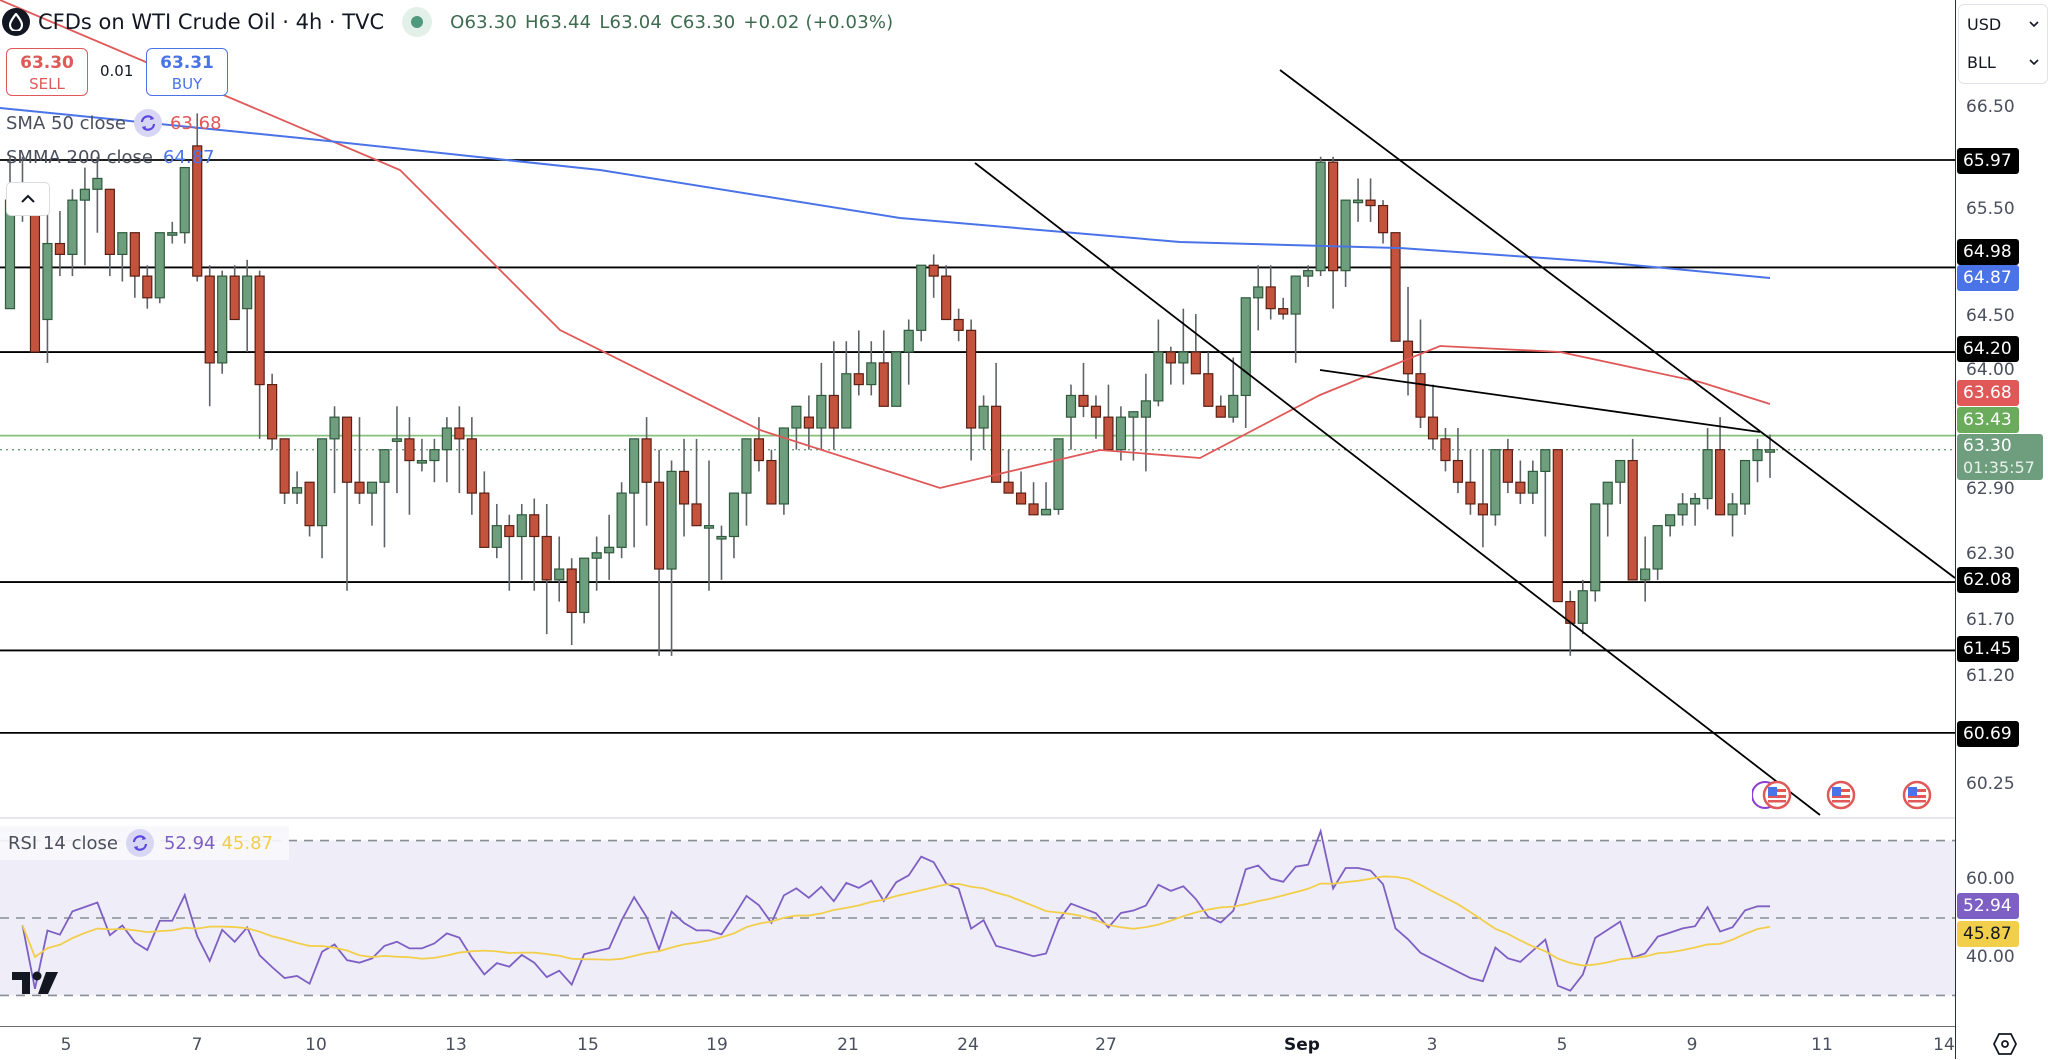 This screenshot has height=1060, width=2048. I want to click on rsi-value-tag: 52.94, so click(1988, 906).